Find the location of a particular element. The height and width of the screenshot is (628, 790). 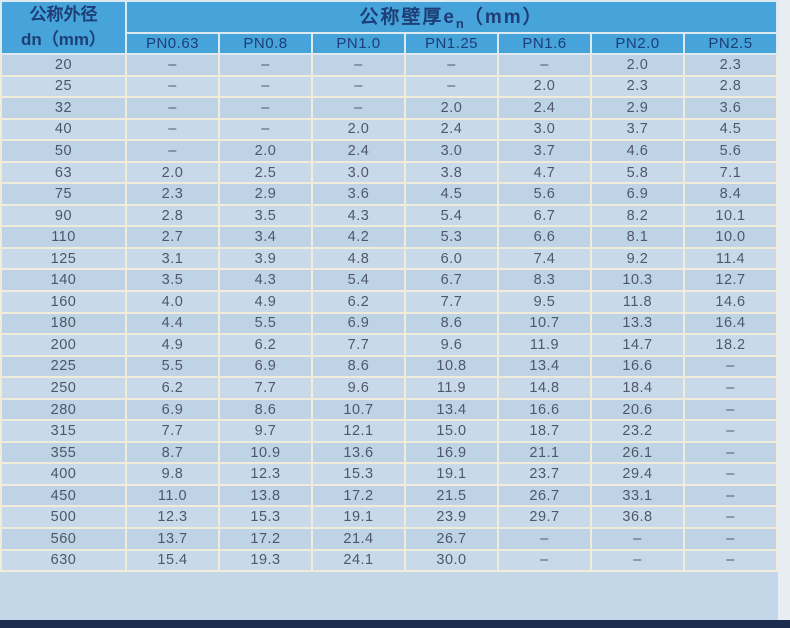

wall-thickness-header-text: 公称壁厚e is located at coordinates (407, 18).